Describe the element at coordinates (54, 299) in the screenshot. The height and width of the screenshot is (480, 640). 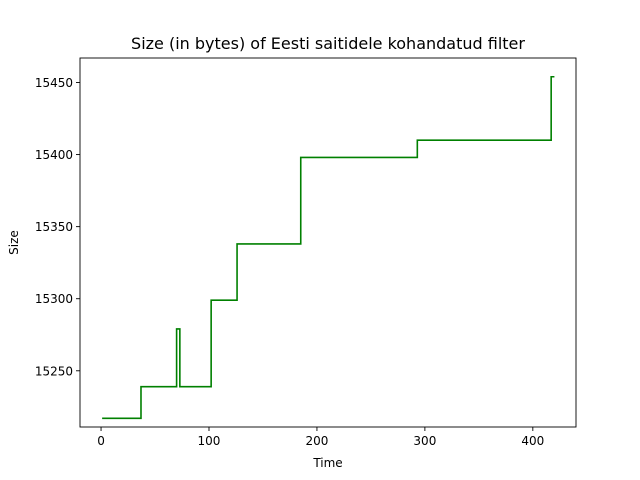
I see `y-tick-label: 15300` at that location.